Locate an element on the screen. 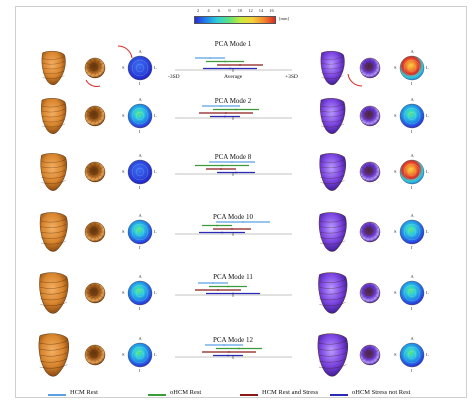 Image resolution: width=474 pixels, height=403 pixels. bullseye-map-left is located at coordinates (140, 355).